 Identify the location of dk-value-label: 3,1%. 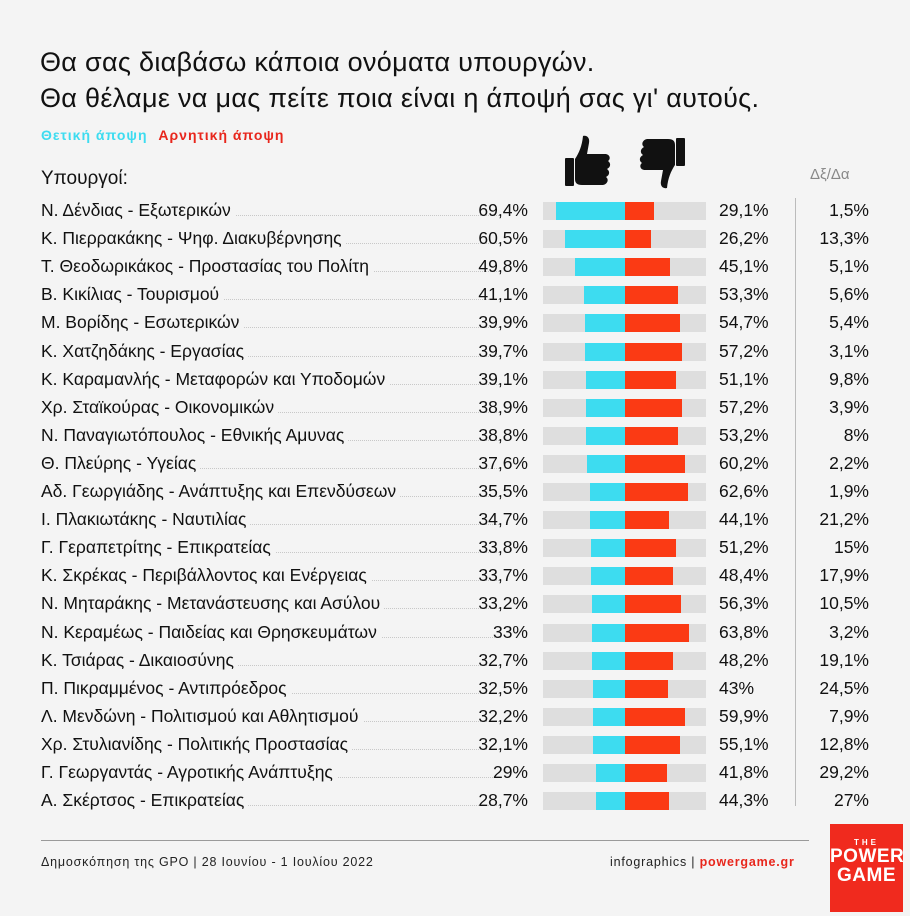
(849, 350).